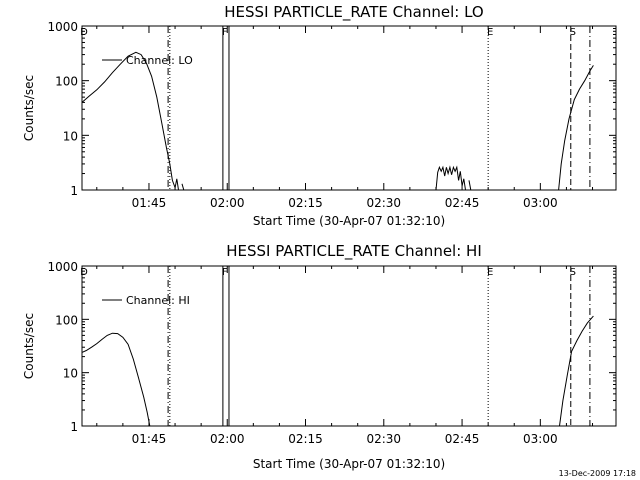 The height and width of the screenshot is (480, 640). What do you see at coordinates (158, 300) in the screenshot?
I see `legend-label: Channel: HI` at bounding box center [158, 300].